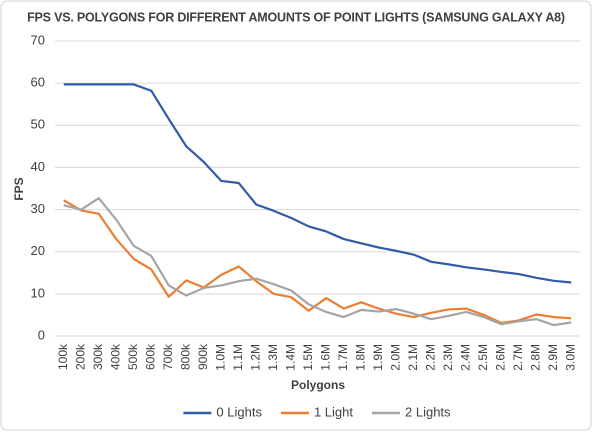  I want to click on x-tick-label: 2.4M, so click(465, 357).